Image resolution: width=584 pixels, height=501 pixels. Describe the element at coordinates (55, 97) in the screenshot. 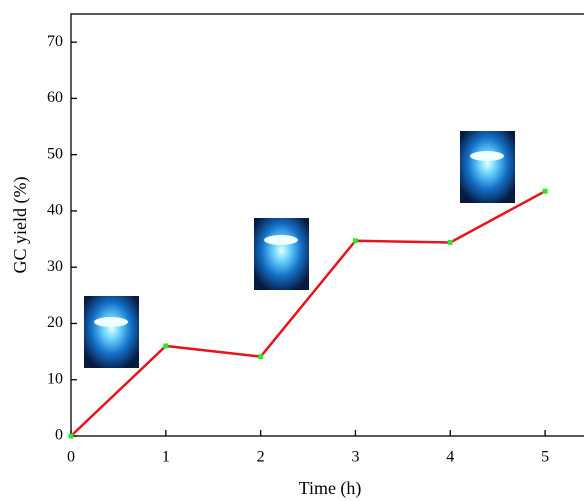

I see `y-tick-label: 60` at that location.